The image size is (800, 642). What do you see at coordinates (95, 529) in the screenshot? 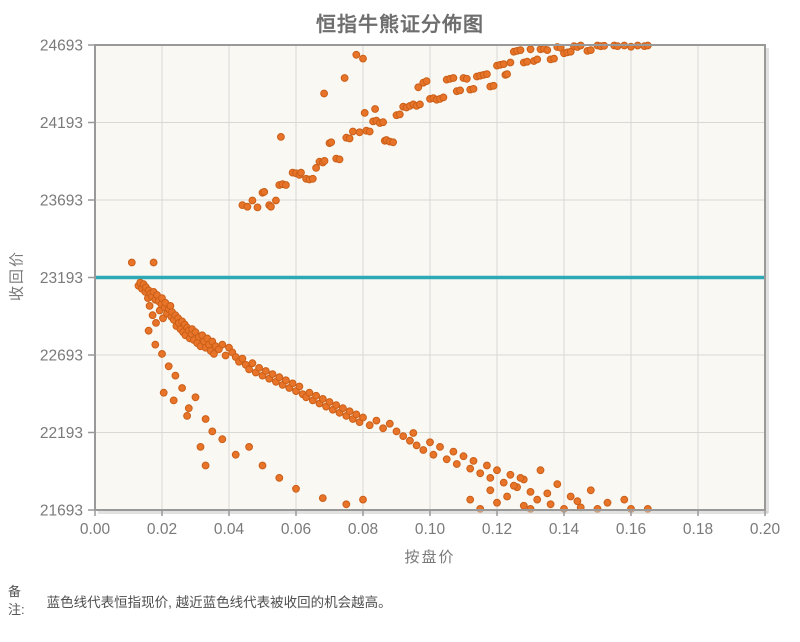
I see `x-tick-label: 0.00` at bounding box center [95, 529].